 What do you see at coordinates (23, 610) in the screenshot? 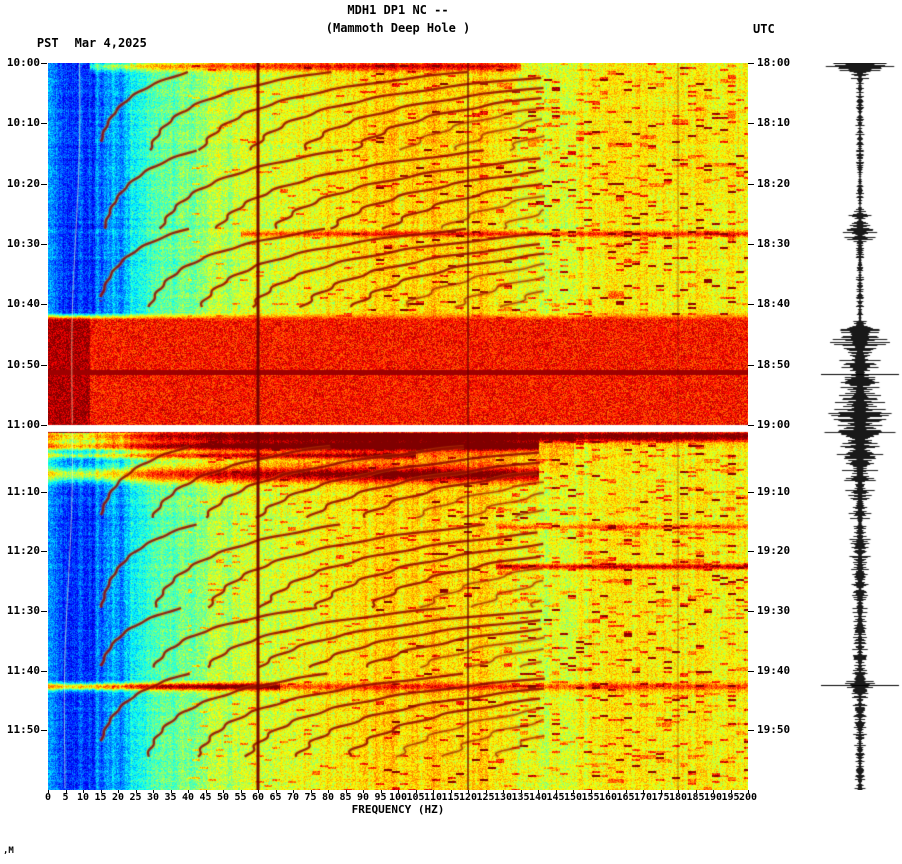
I see `time-label-left: 11:30` at bounding box center [23, 610].